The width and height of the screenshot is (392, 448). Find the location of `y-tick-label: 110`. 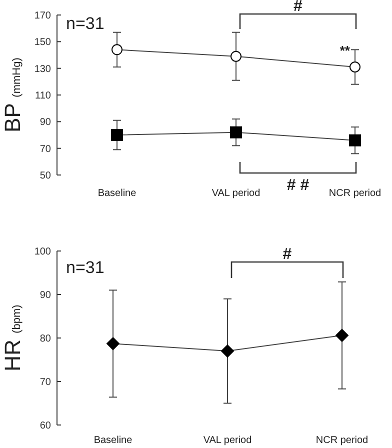

y-tick-label: 110 is located at coordinates (43, 96).